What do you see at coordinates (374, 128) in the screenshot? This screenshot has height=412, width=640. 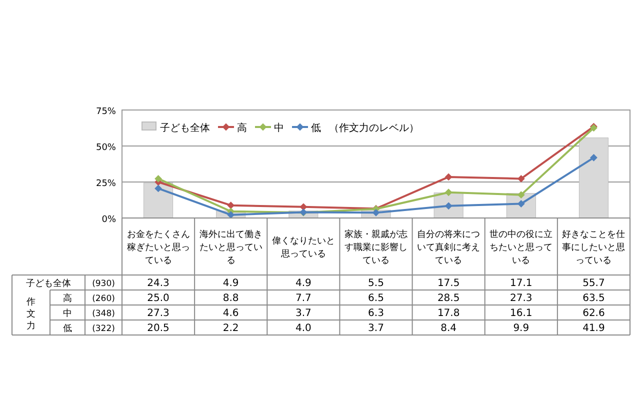 I see `legend-title: （作文力のレベル）` at bounding box center [374, 128].